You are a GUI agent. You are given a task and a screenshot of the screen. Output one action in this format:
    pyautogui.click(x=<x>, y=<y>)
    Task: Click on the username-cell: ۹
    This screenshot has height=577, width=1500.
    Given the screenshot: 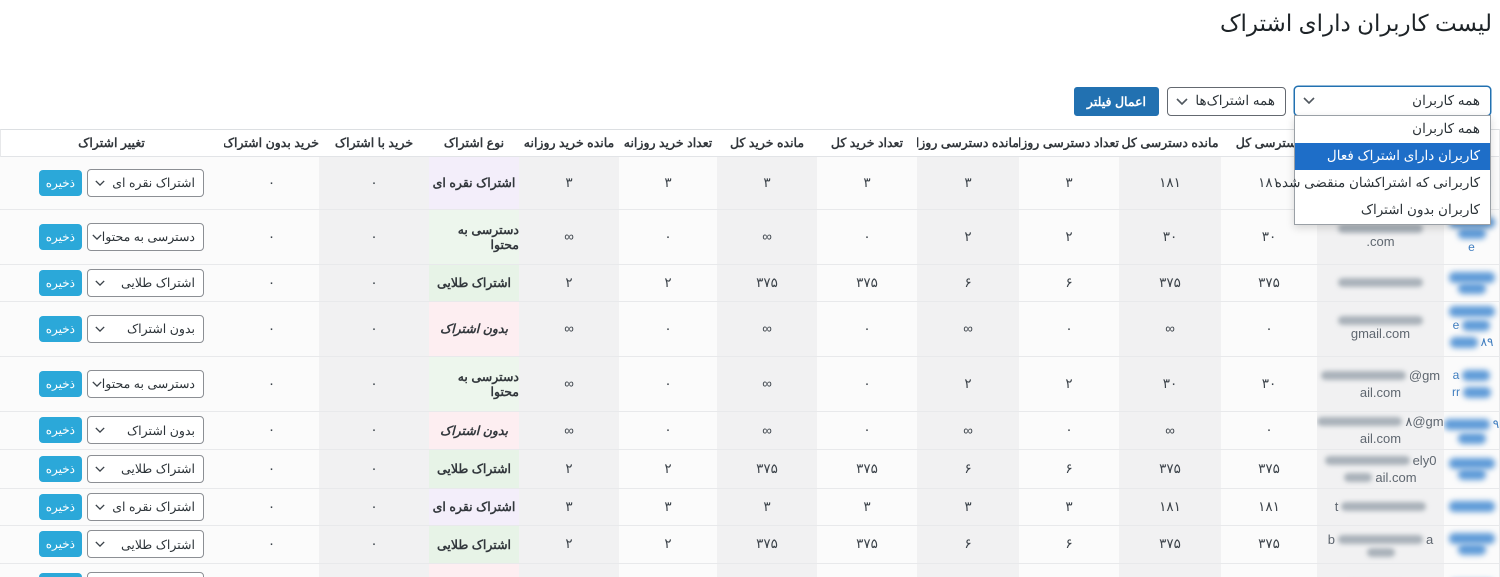 What is the action you would take?
    pyautogui.click(x=1471, y=430)
    